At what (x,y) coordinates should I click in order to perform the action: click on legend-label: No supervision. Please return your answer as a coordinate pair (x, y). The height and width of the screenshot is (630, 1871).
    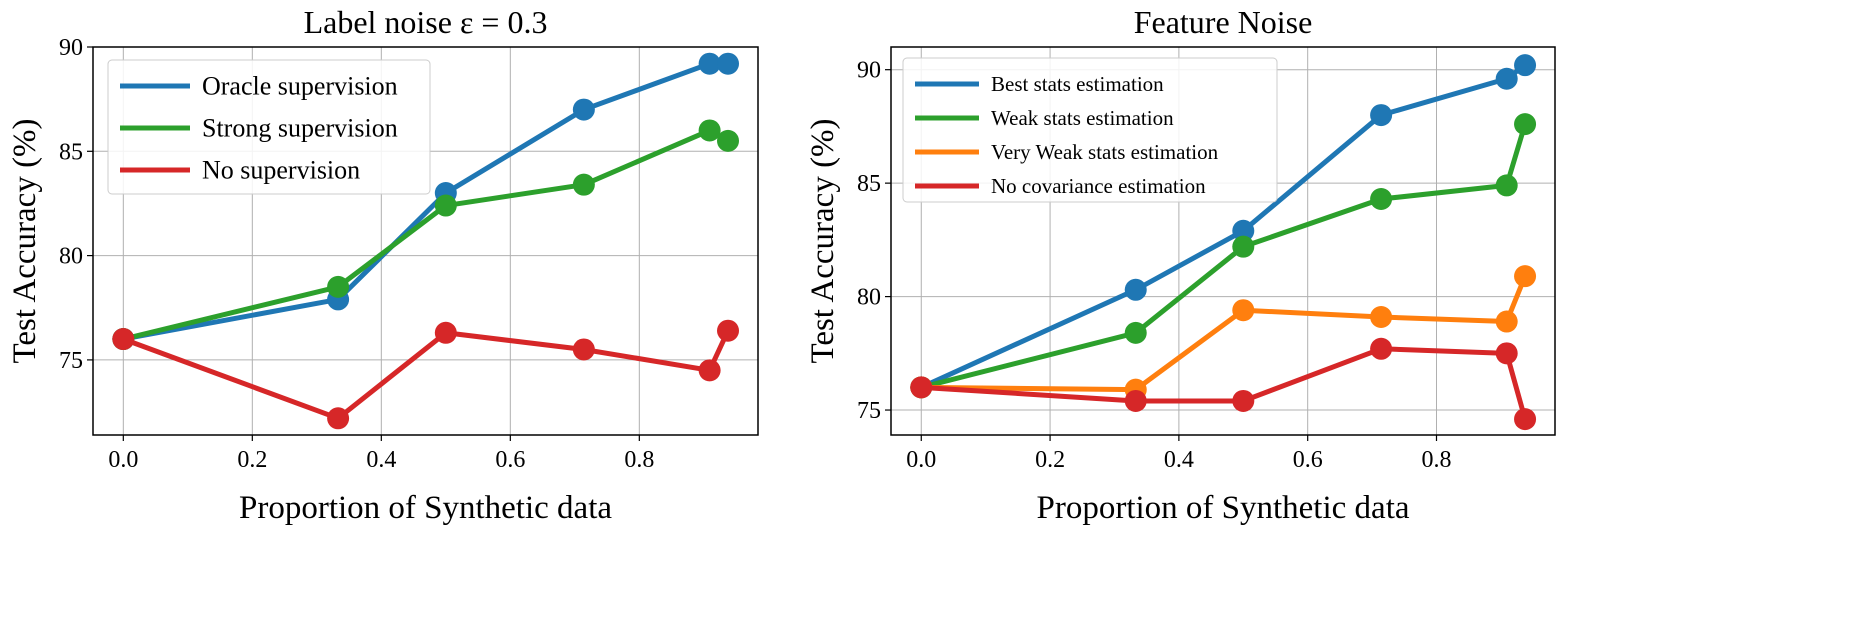
    Looking at the image, I should click on (281, 170).